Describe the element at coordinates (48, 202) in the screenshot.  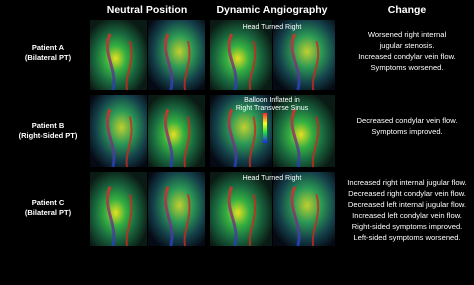
I see `patient-label: Patient C` at that location.